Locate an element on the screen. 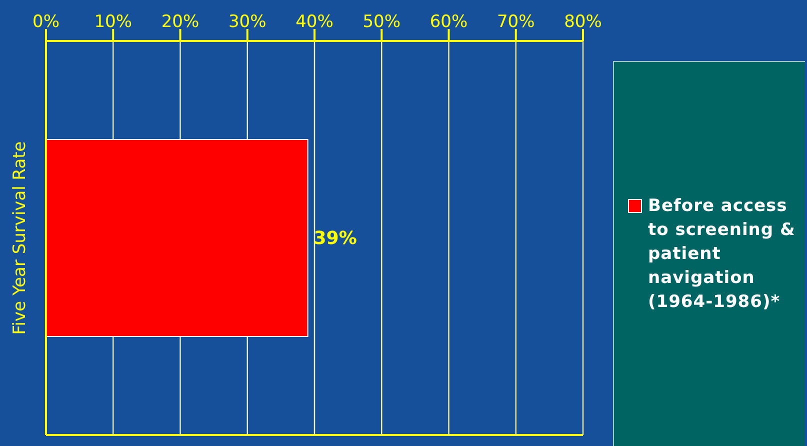 The height and width of the screenshot is (446, 807). x-tick-label: 70% is located at coordinates (515, 22).